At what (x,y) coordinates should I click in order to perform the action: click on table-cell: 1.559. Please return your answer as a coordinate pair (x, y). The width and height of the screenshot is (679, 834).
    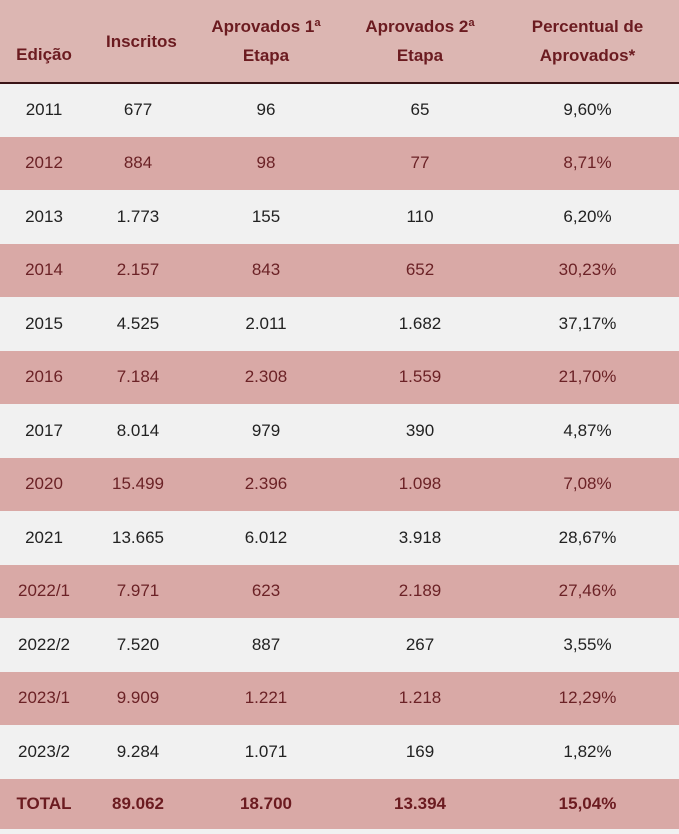
    Looking at the image, I should click on (420, 377).